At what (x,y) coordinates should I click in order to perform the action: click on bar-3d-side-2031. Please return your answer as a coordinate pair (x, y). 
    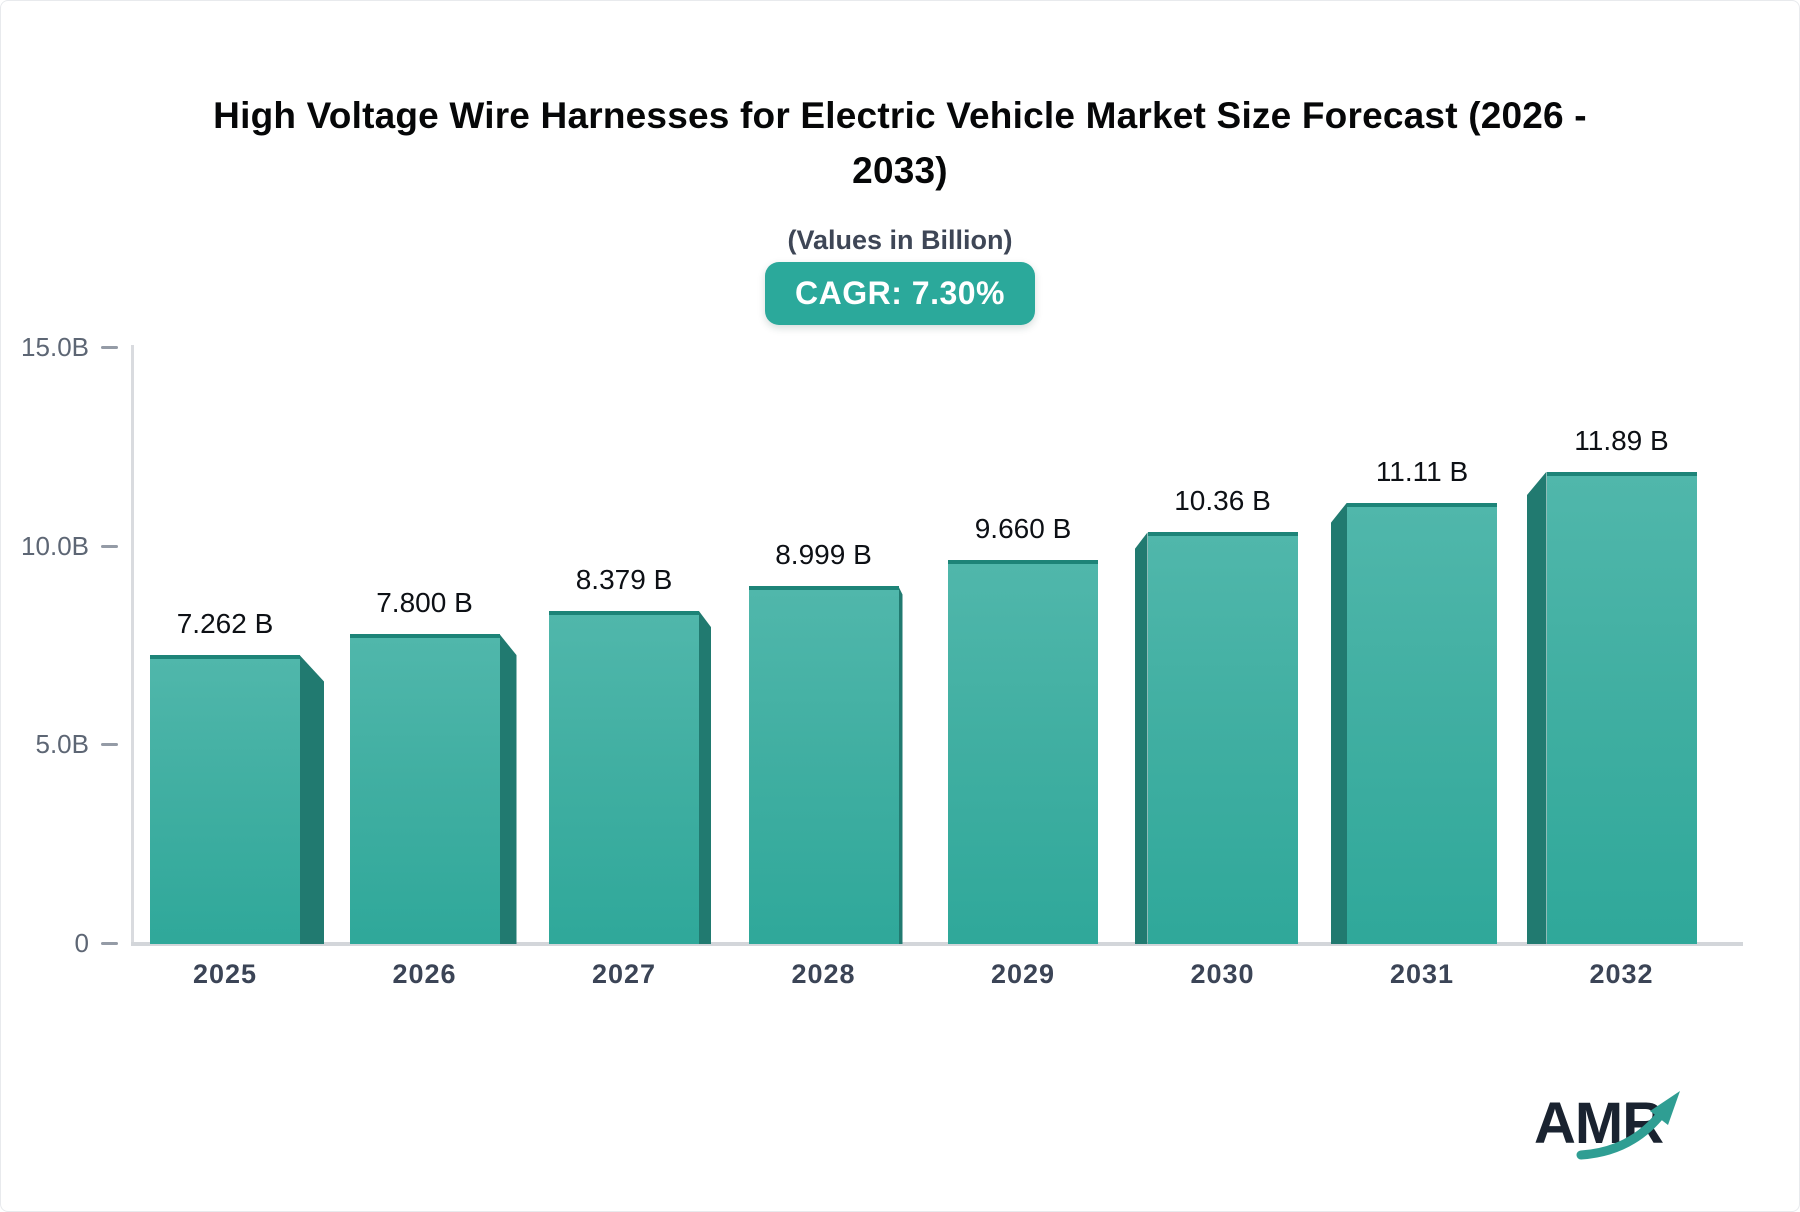
    Looking at the image, I should click on (1339, 723).